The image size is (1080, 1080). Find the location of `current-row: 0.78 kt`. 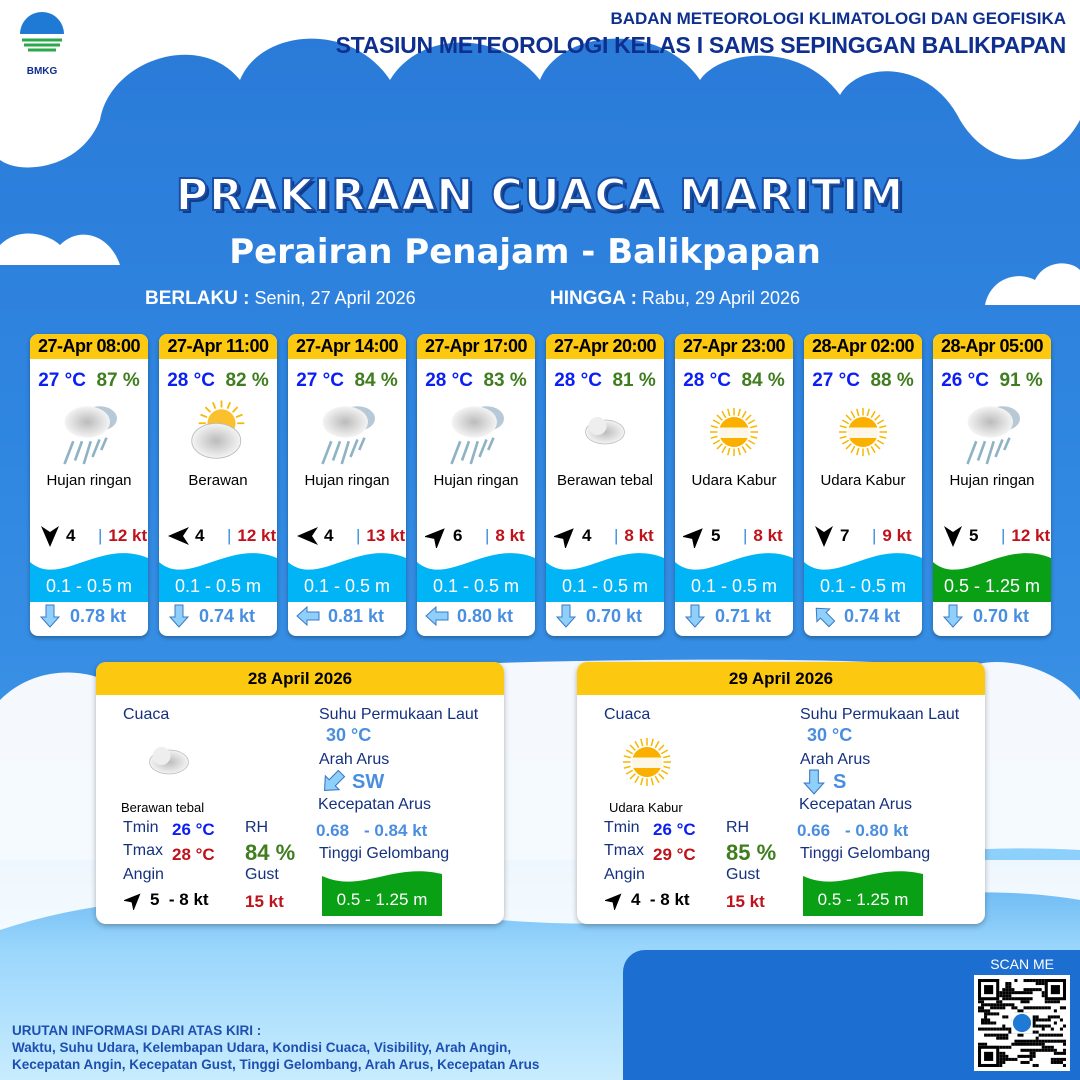

current-row: 0.78 kt is located at coordinates (82, 616).